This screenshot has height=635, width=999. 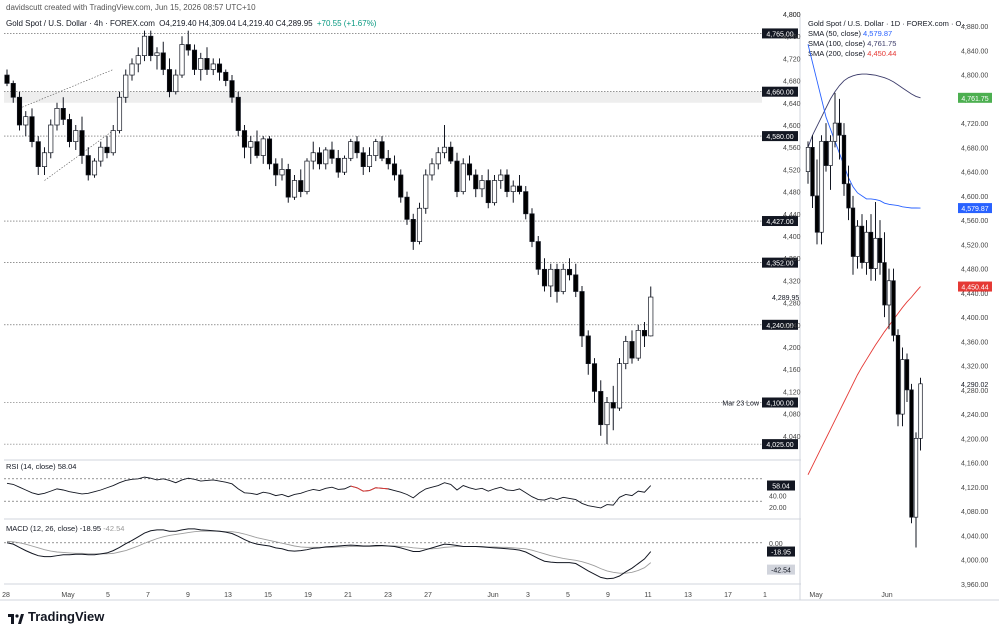 I want to click on macd-pane, so click(x=383, y=554).